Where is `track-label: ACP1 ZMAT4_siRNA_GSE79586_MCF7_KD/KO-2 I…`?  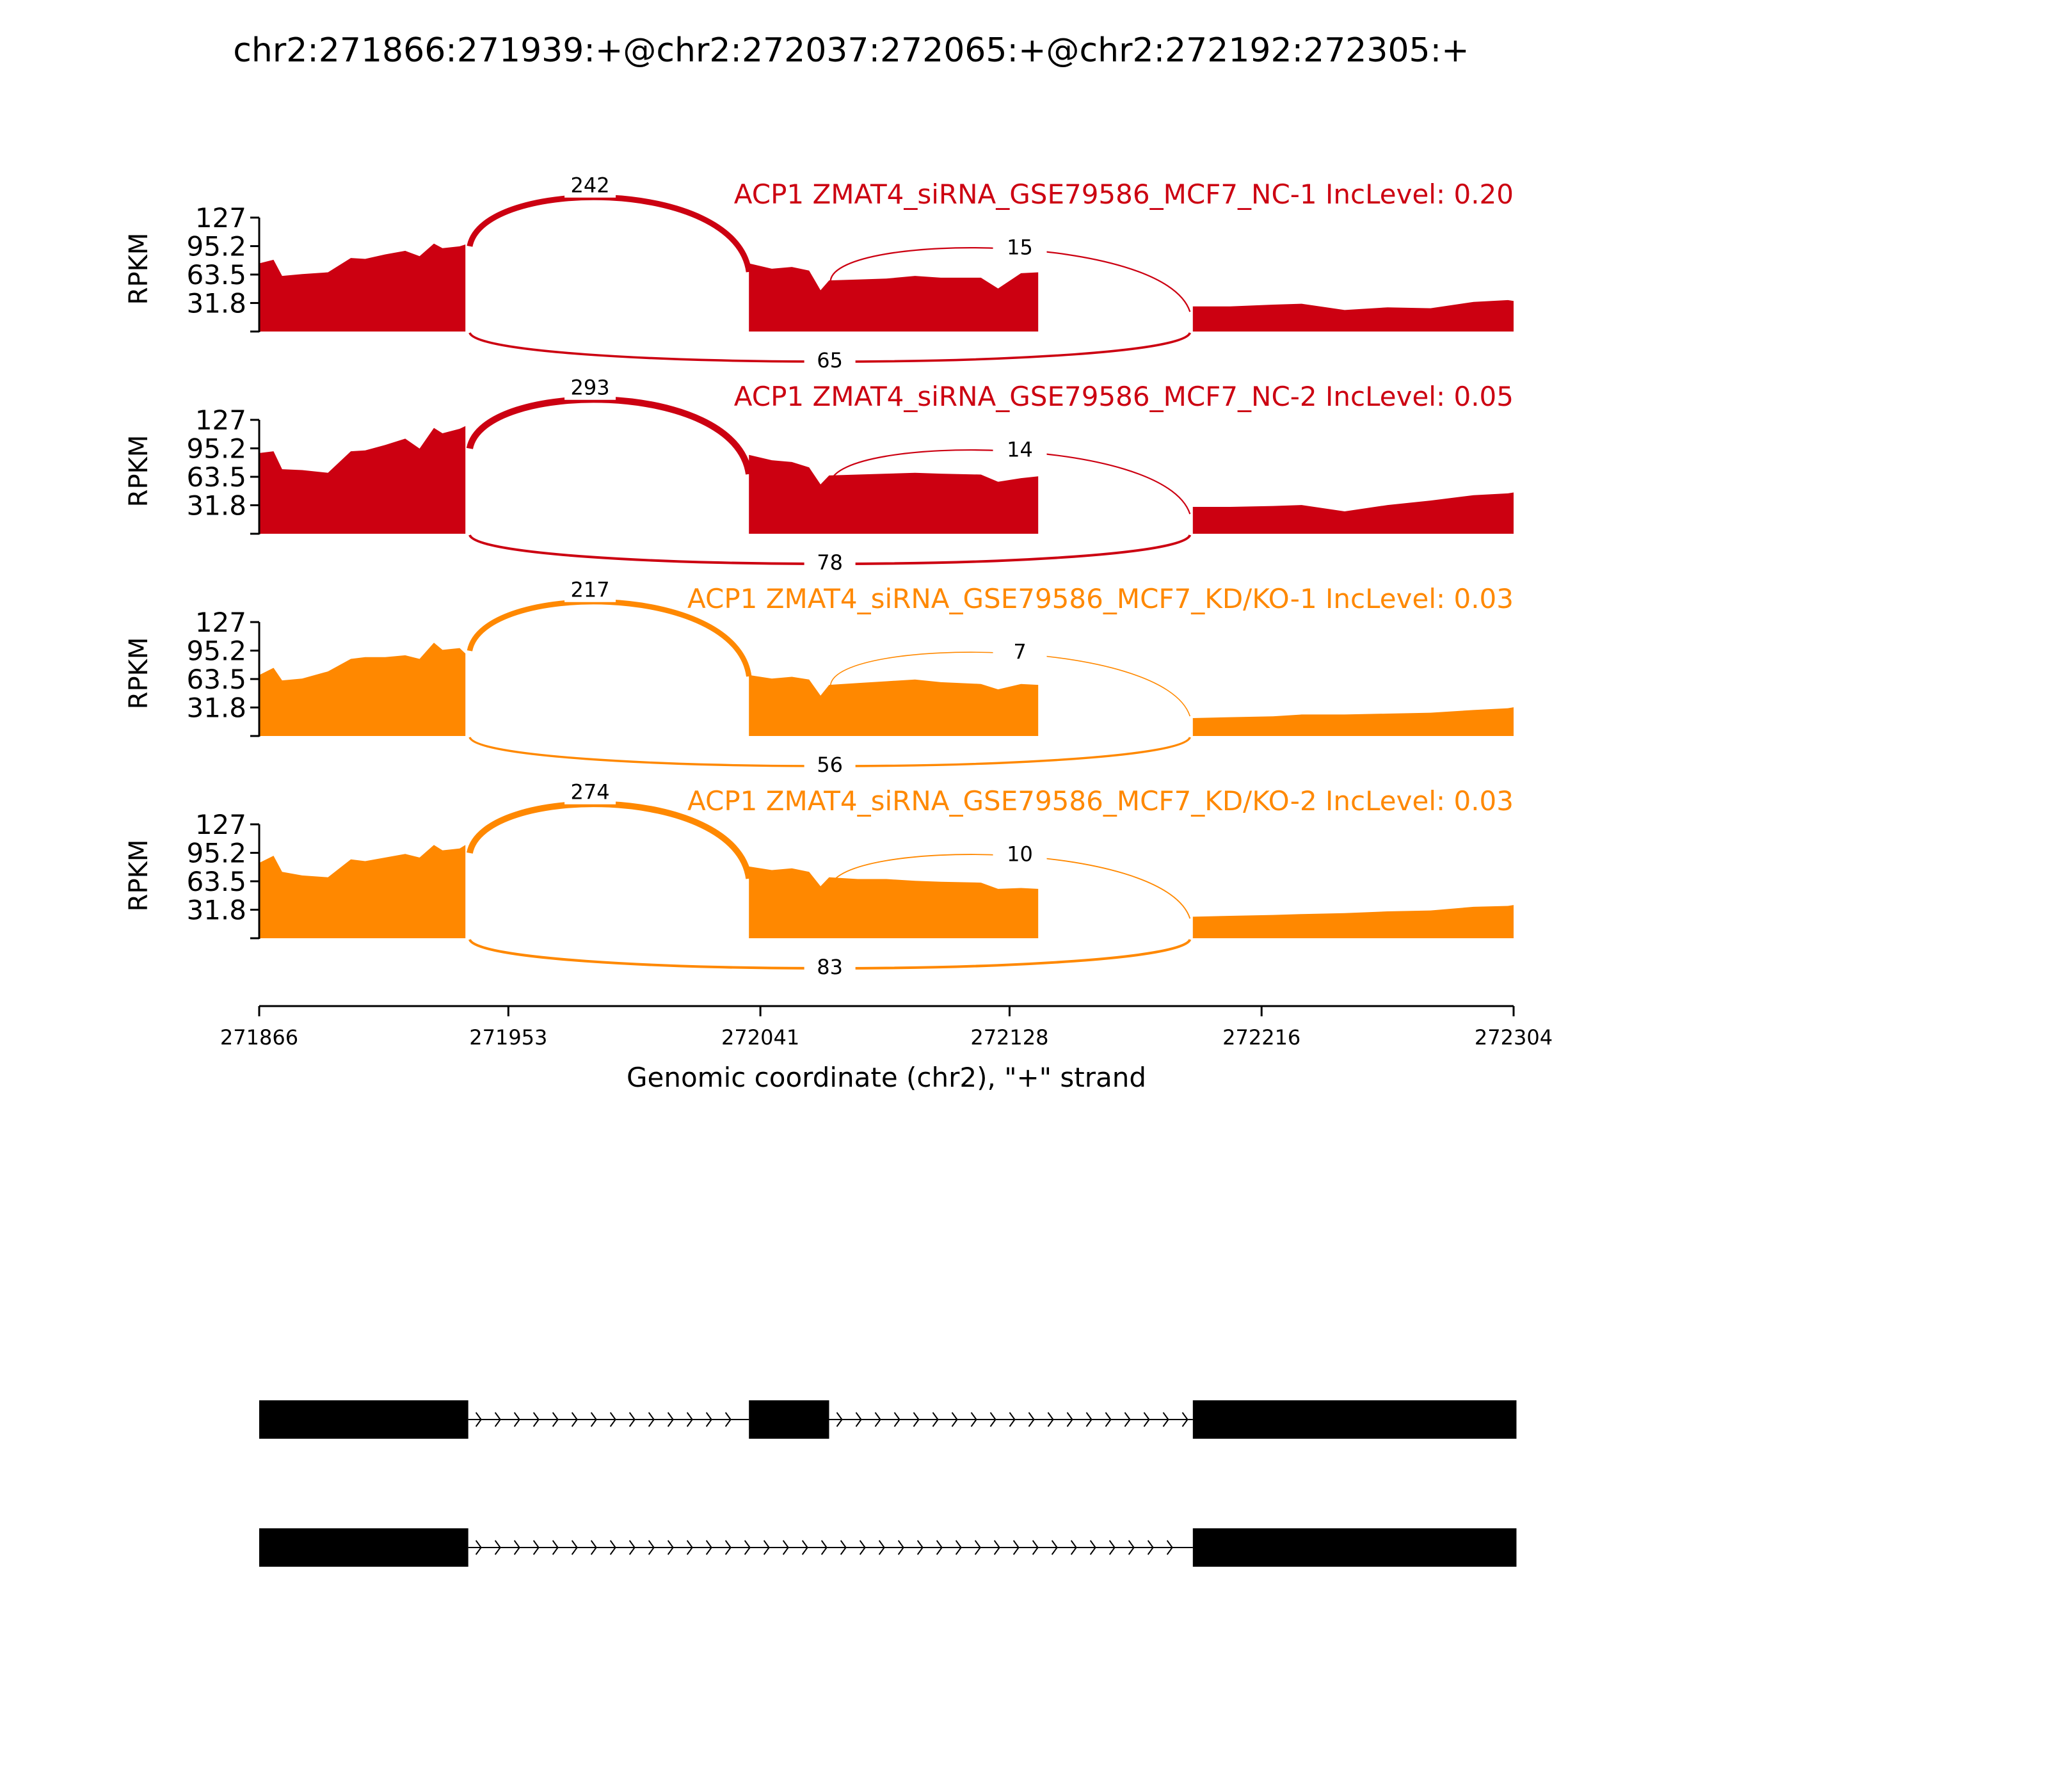
track-label: ACP1 ZMAT4_siRNA_GSE79586_MCF7_KD/KO-2 I… is located at coordinates (1100, 801).